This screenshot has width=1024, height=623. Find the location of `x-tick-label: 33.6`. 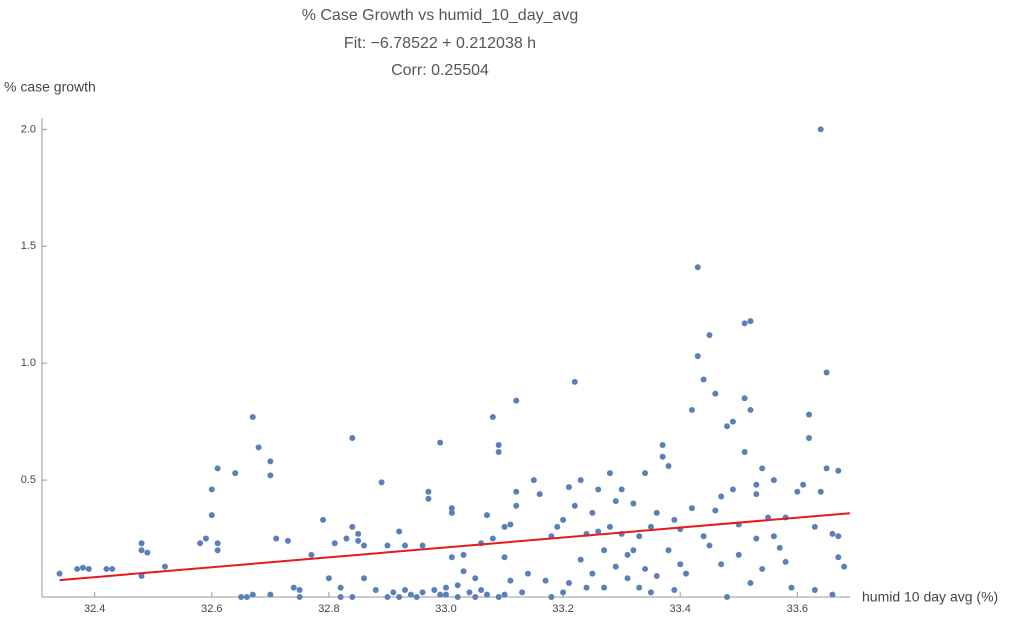

x-tick-label: 33.6 is located at coordinates (797, 609).